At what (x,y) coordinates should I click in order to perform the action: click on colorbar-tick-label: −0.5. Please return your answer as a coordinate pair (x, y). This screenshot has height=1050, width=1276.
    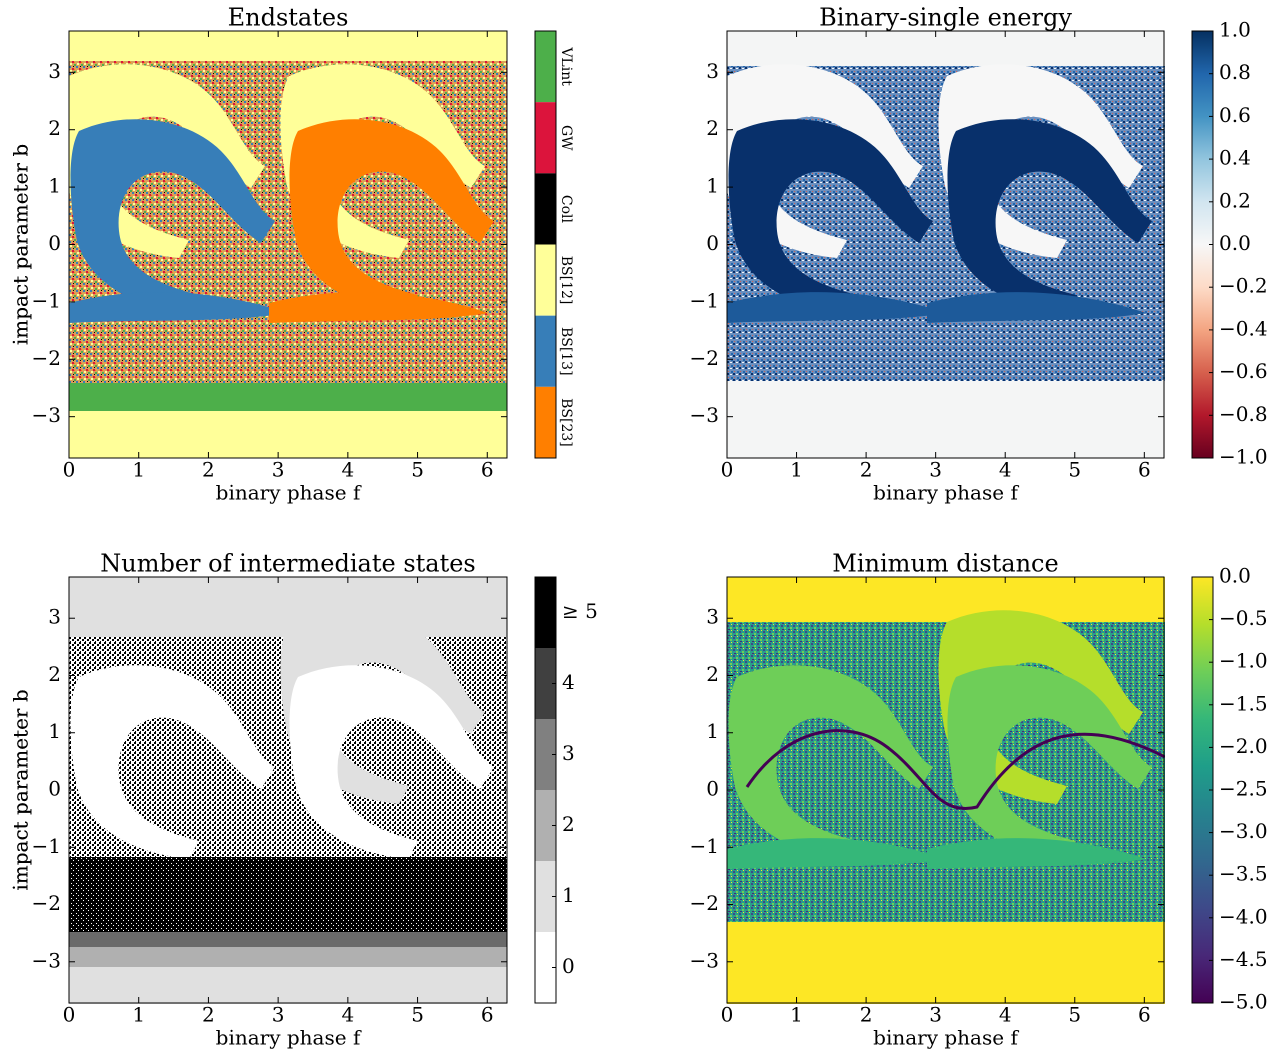
    Looking at the image, I should click on (1243, 618).